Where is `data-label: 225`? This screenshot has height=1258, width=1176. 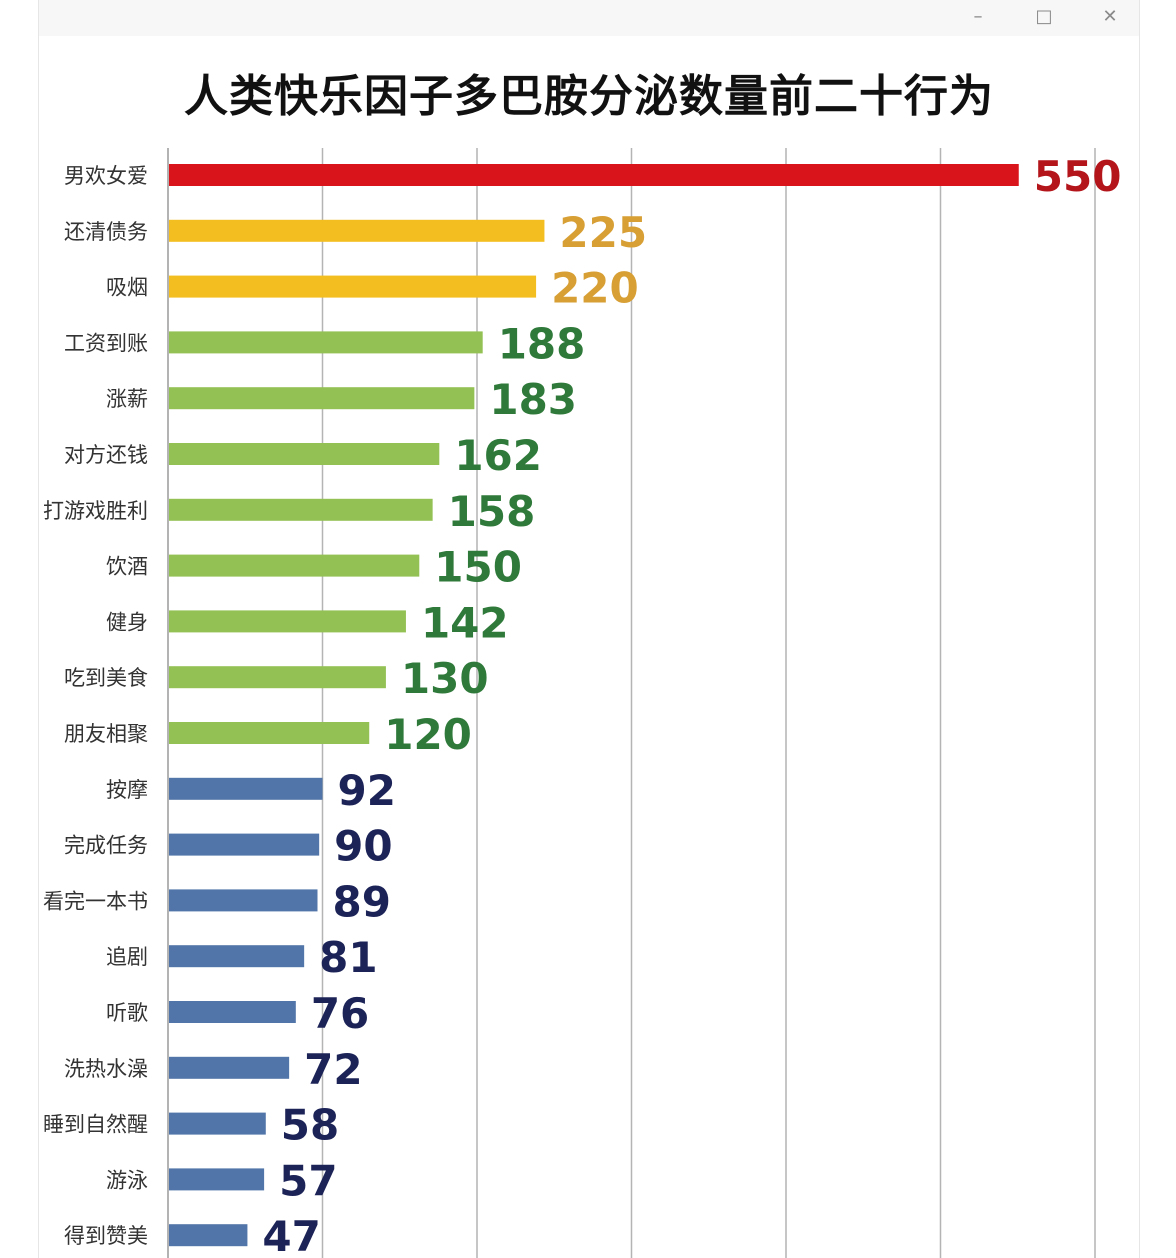
data-label: 225 is located at coordinates (603, 232).